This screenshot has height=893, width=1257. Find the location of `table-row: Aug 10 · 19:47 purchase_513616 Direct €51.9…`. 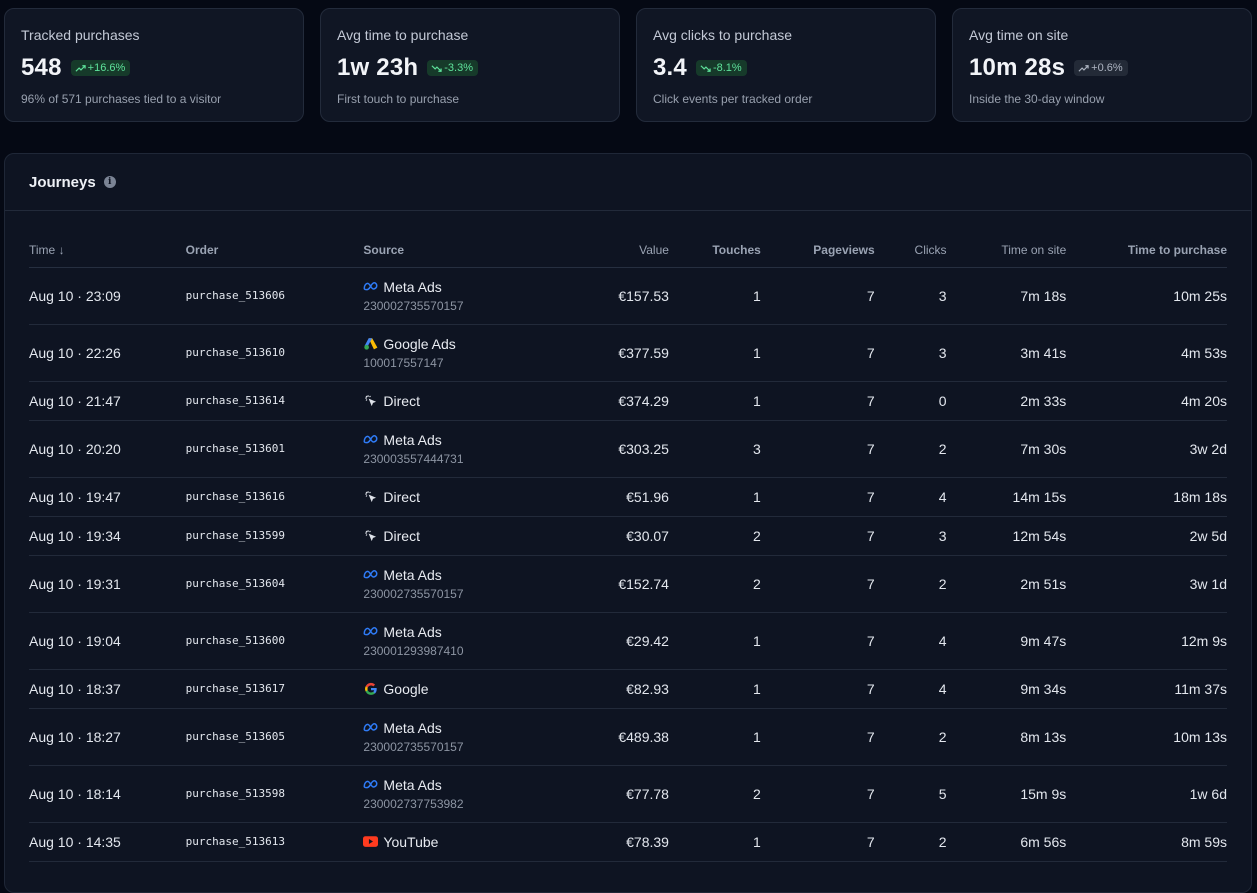

table-row: Aug 10 · 19:47 purchase_513616 Direct €51.9… is located at coordinates (628, 497).